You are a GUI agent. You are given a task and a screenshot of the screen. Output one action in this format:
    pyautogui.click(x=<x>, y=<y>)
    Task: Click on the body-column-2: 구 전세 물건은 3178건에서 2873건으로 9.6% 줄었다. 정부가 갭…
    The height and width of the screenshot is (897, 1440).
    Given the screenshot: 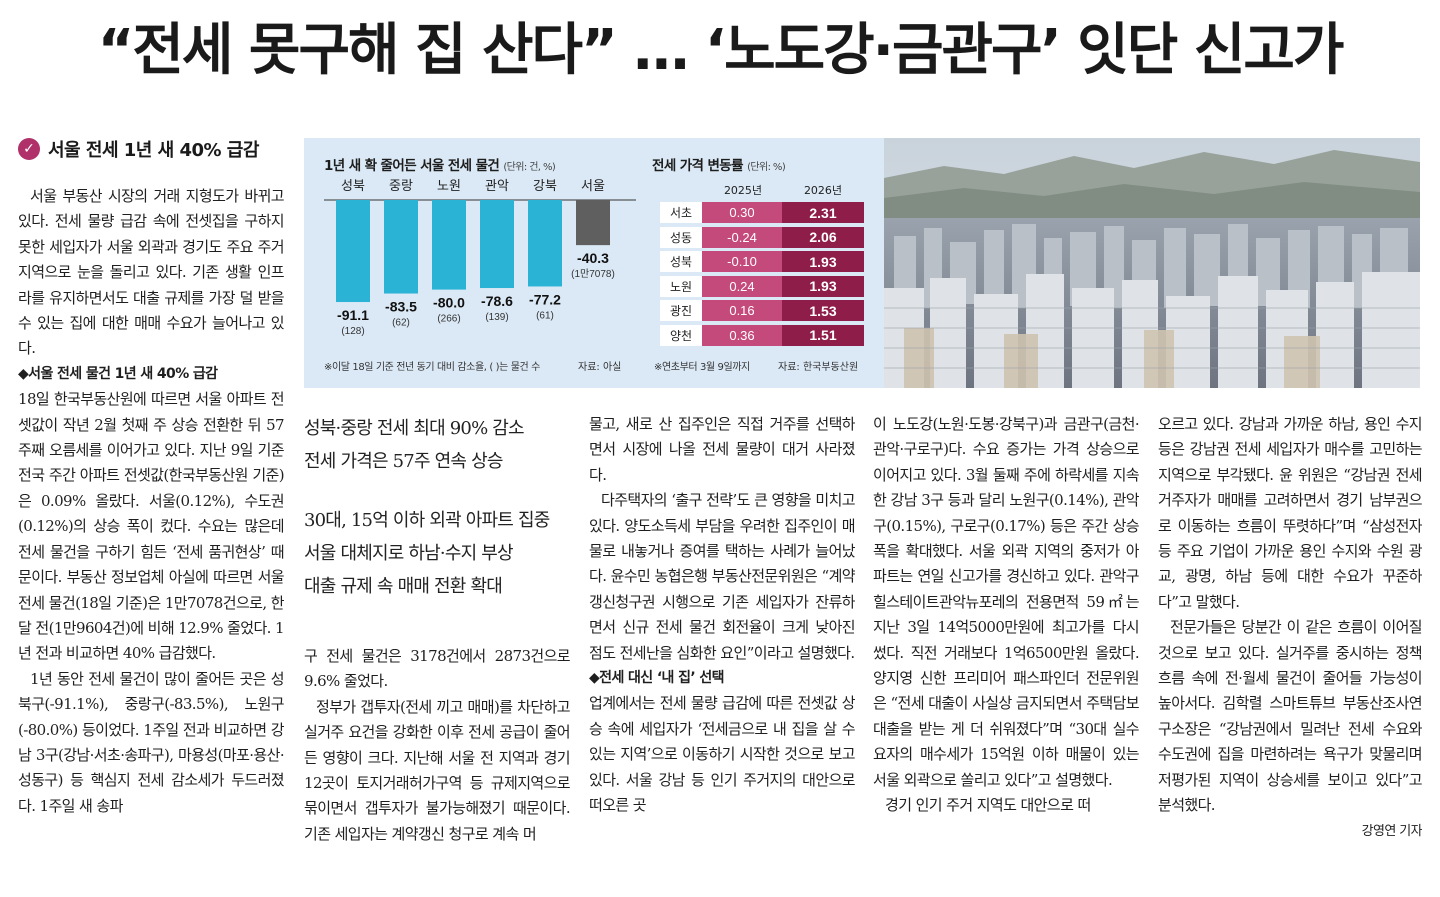 What is the action you would take?
    pyautogui.click(x=437, y=761)
    